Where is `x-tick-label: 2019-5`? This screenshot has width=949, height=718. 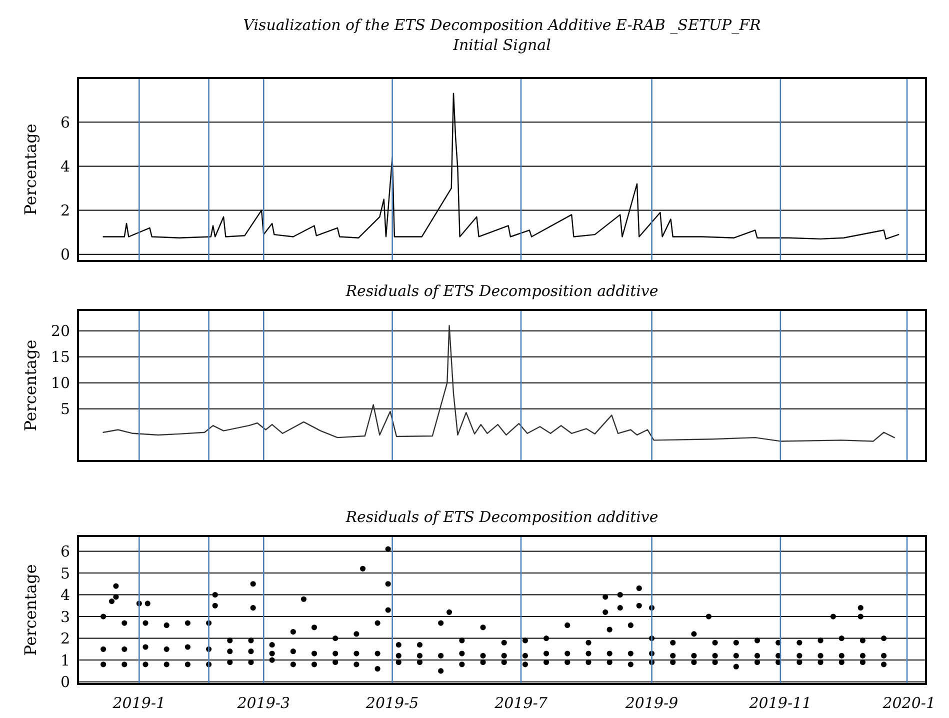
x-tick-label: 2019-5 is located at coordinates (391, 703).